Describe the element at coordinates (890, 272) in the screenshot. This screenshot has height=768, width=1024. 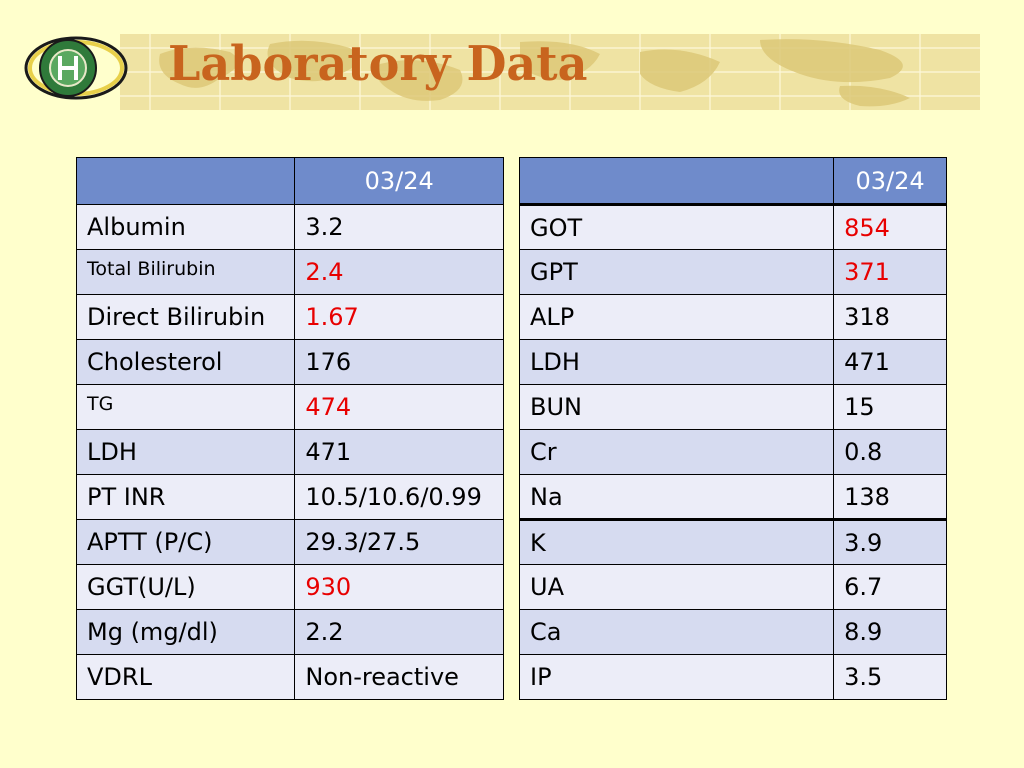
I see `test-value-cell: 371` at that location.